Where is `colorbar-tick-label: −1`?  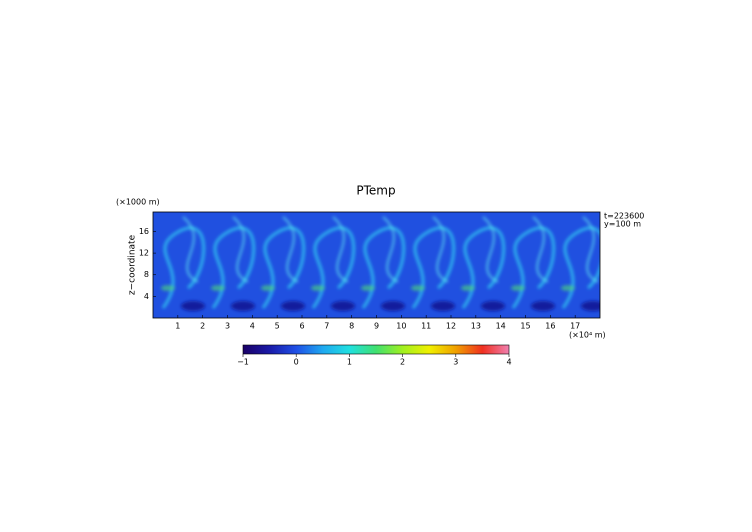
colorbar-tick-label: −1 is located at coordinates (243, 362).